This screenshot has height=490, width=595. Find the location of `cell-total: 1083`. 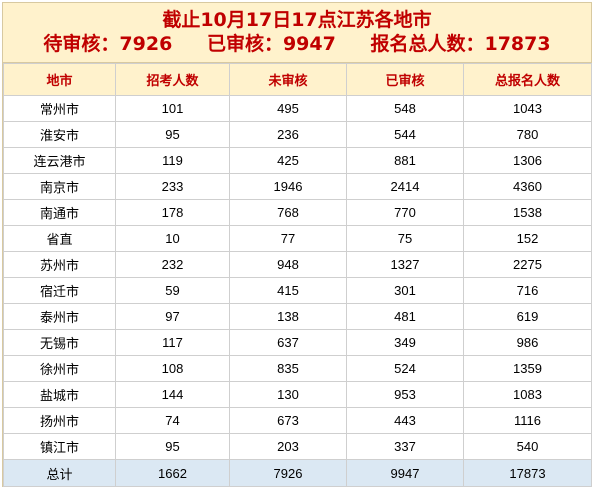

cell-total: 1083 is located at coordinates (527, 394).